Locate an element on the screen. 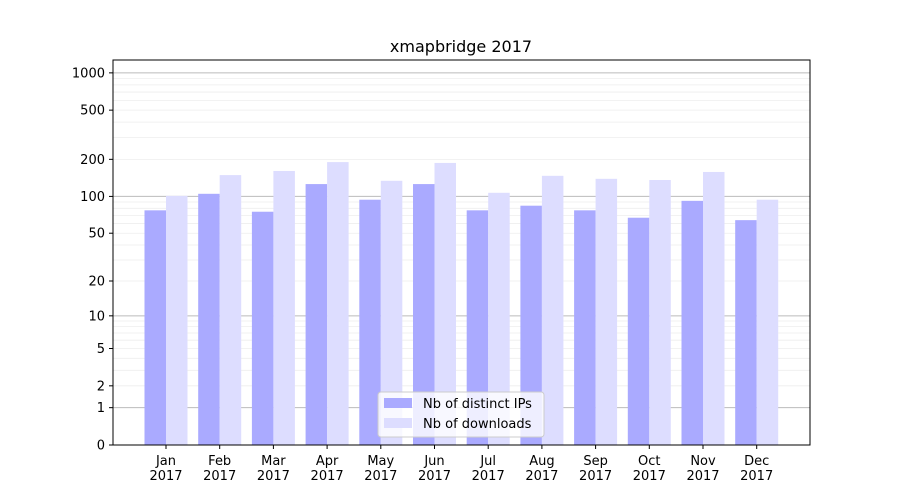 This screenshot has width=900, height=504. y-tick-label: 1000 is located at coordinates (88, 73).